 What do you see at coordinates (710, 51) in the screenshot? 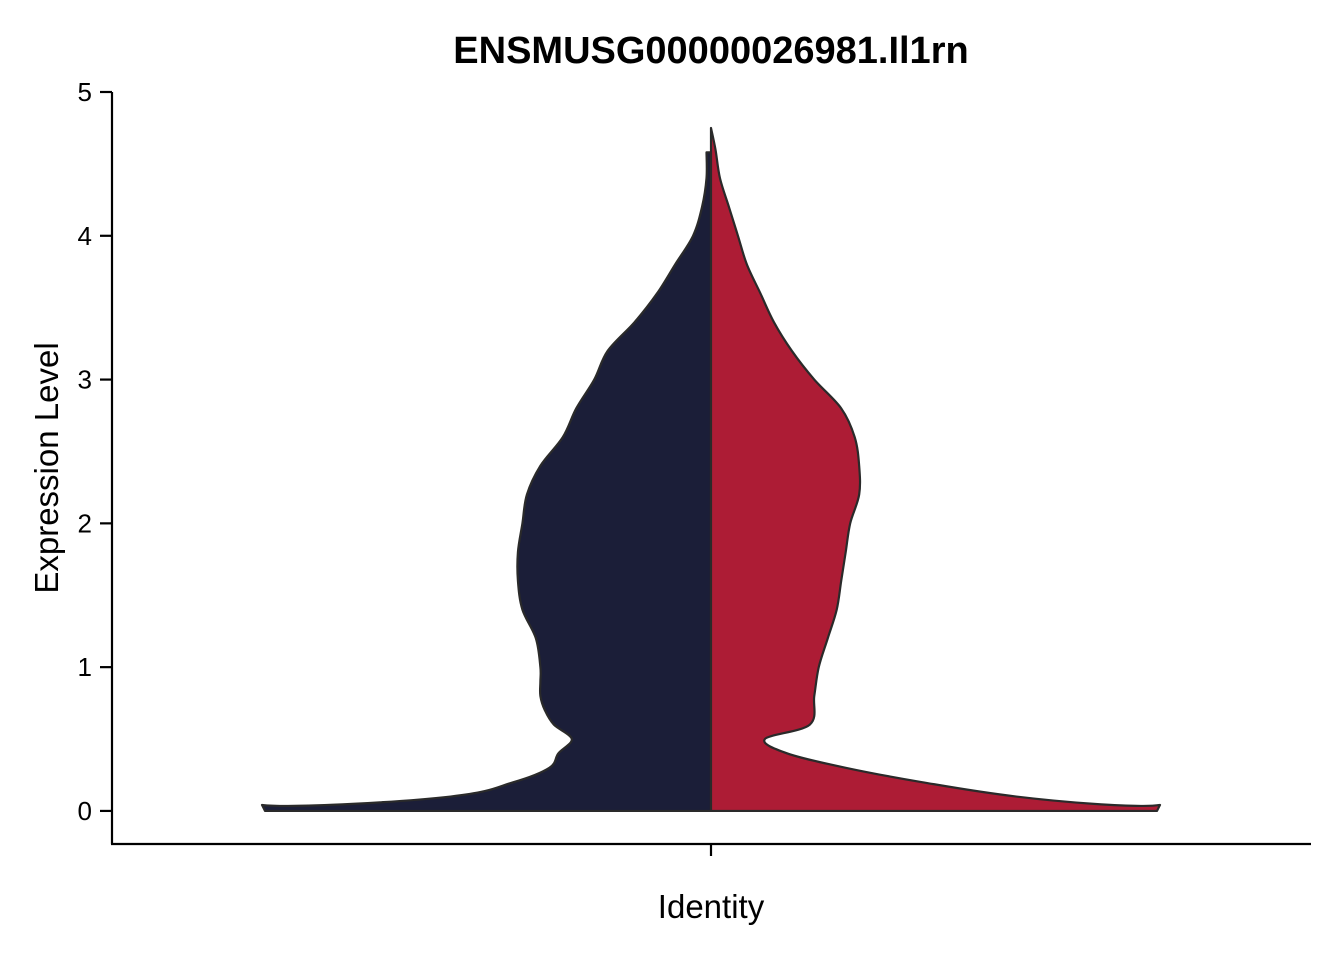
I see `chart-title: ENSMUSG00000026981.Il1rn` at bounding box center [710, 51].